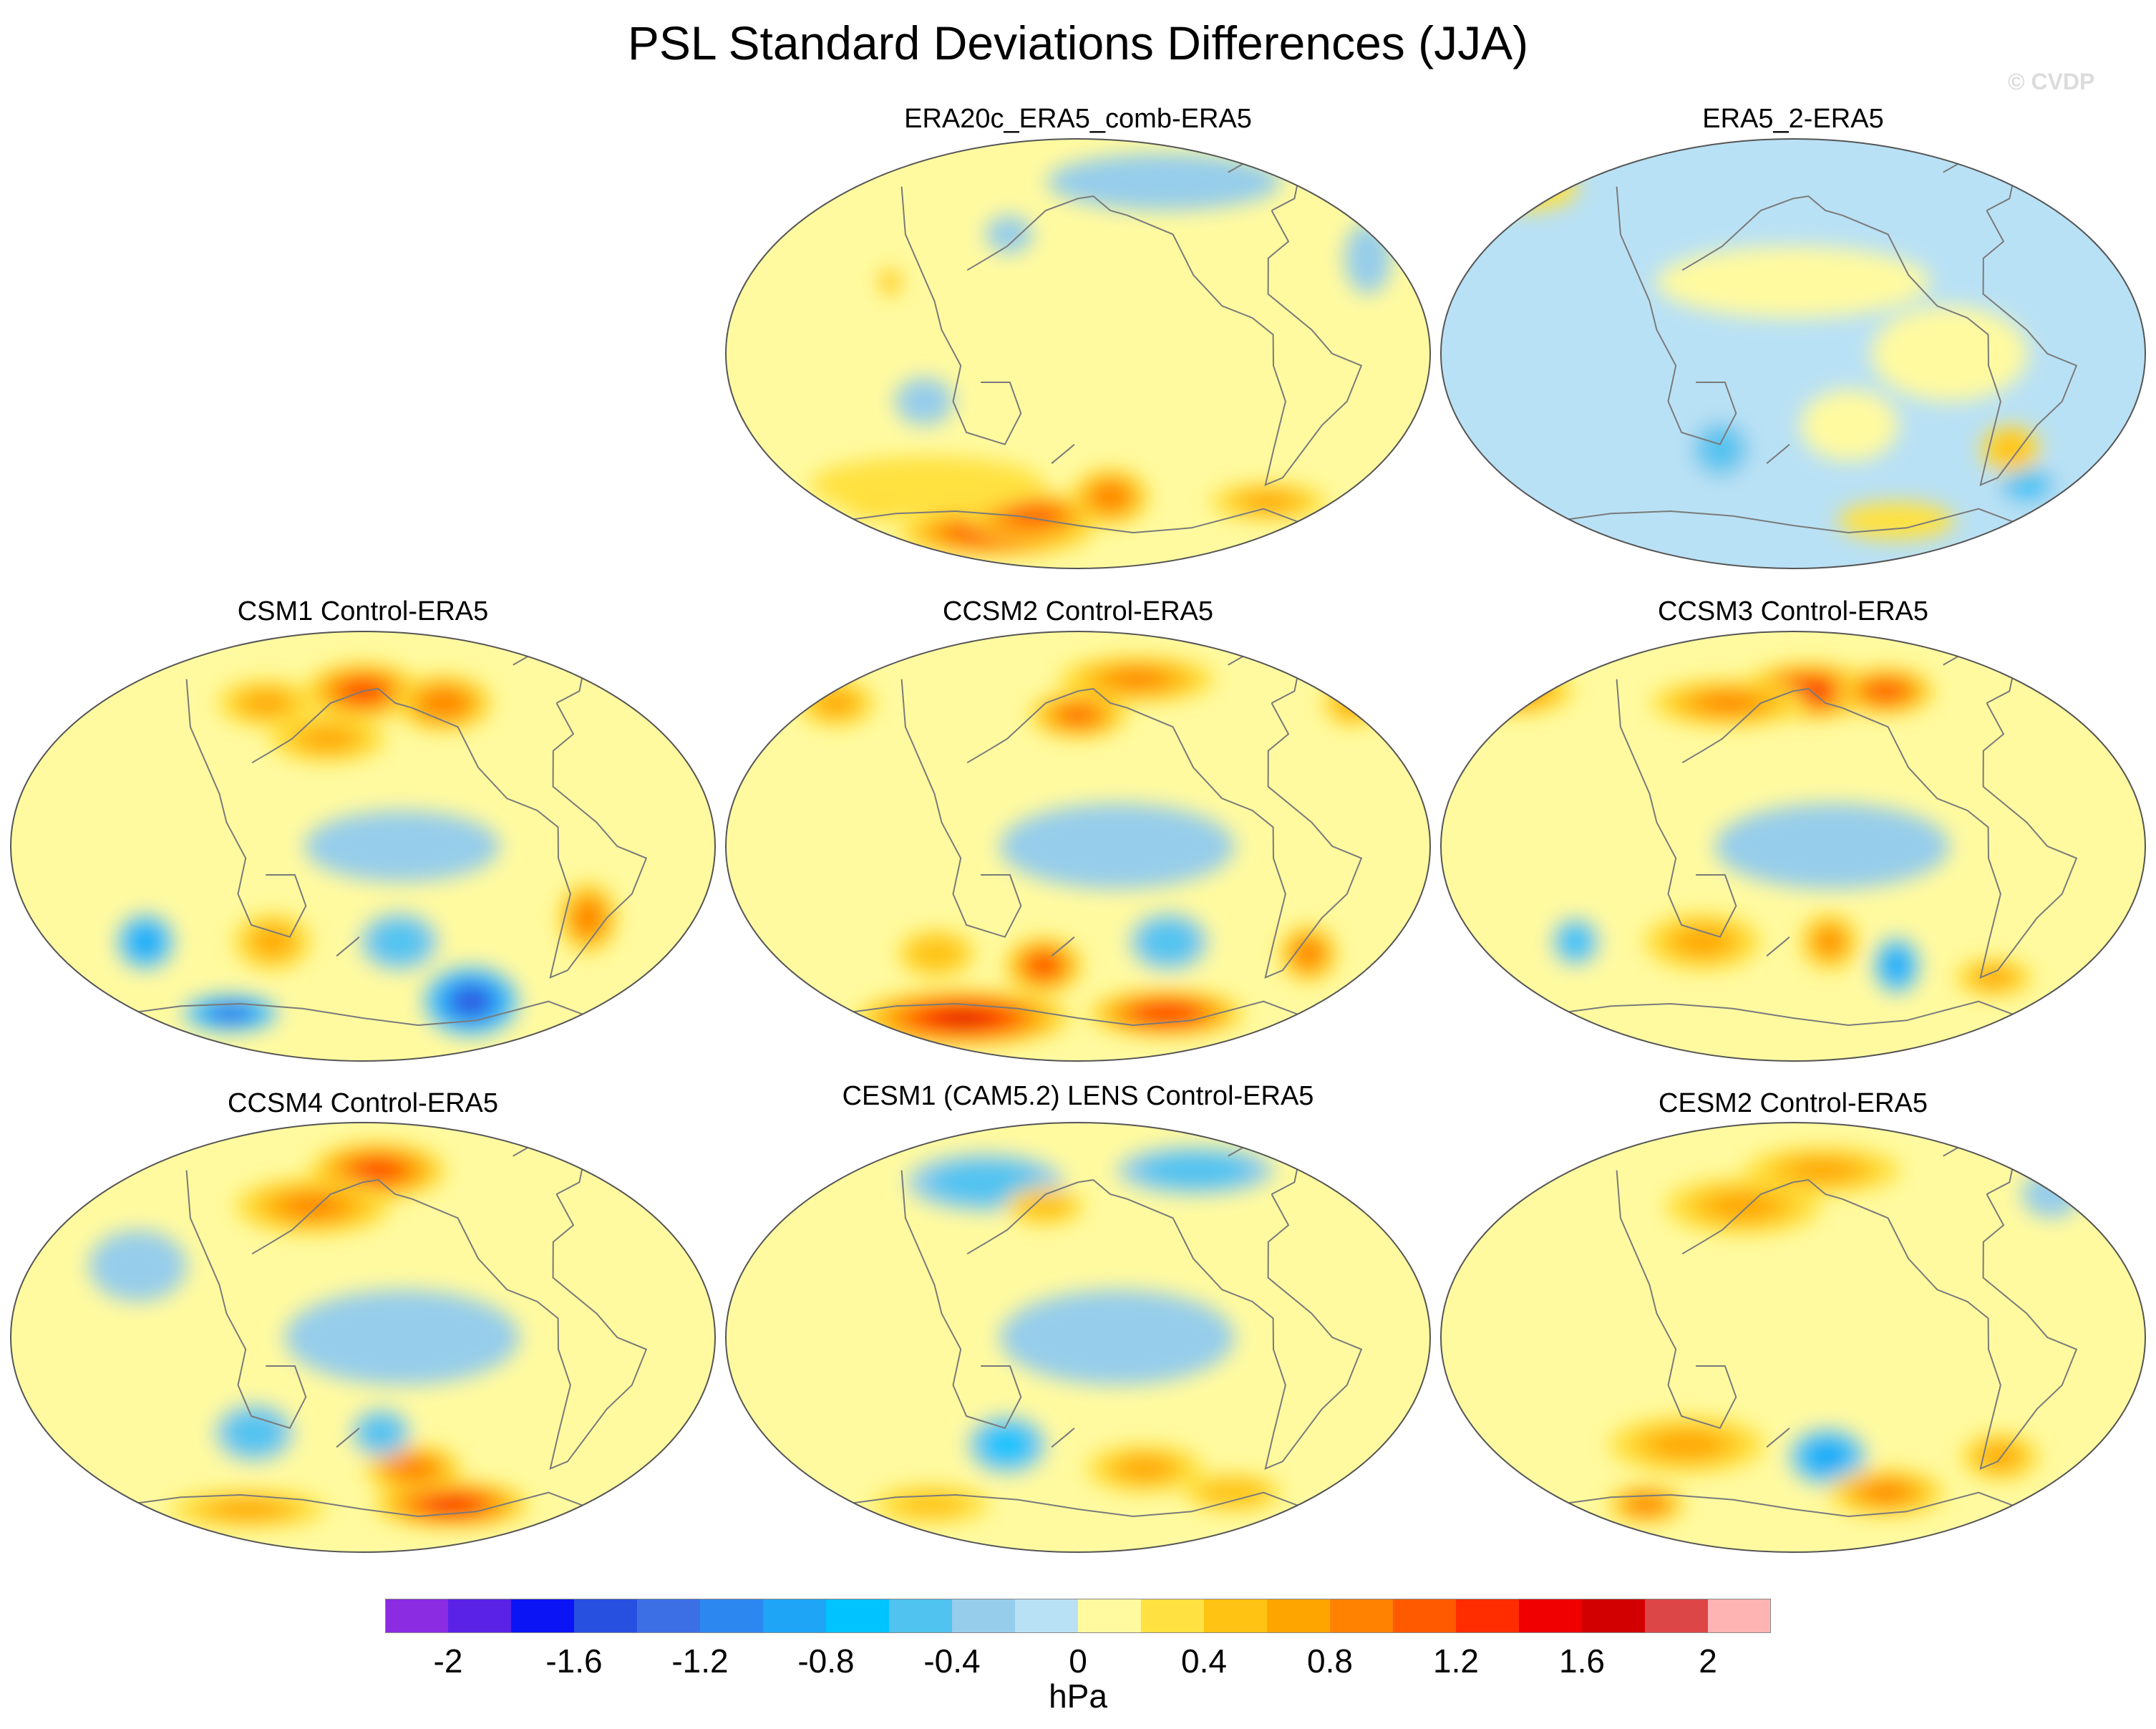  What do you see at coordinates (574, 1661) in the screenshot?
I see `colorbar-label: -1.6` at bounding box center [574, 1661].